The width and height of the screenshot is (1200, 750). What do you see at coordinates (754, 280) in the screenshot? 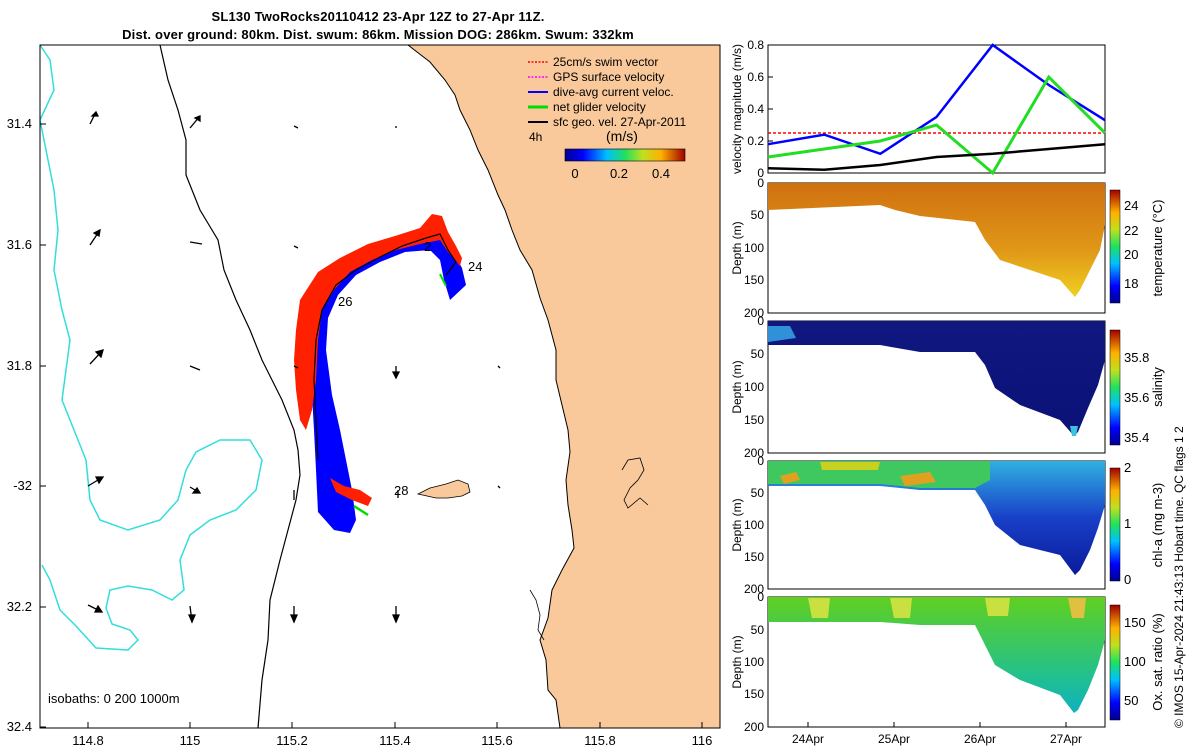
I see `t-dtick-3: 150` at bounding box center [754, 280].